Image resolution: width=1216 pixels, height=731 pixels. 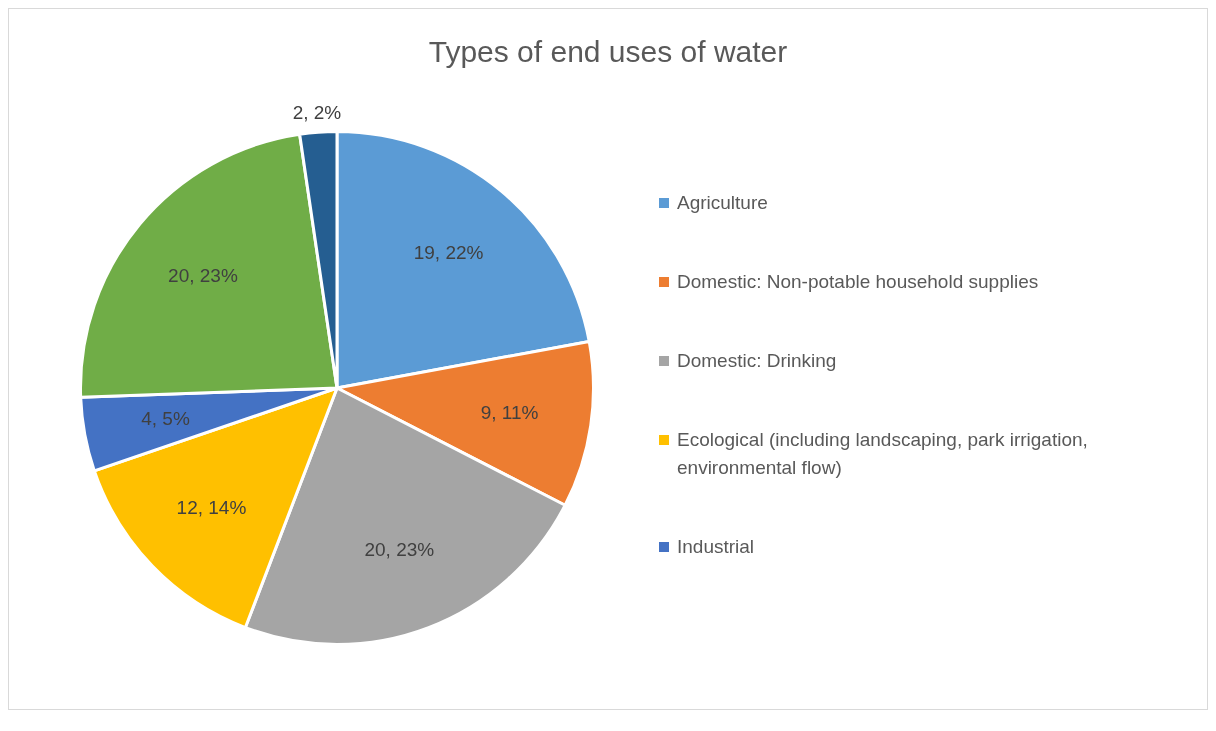 What do you see at coordinates (165, 418) in the screenshot?
I see `data-label: 4, 5%` at bounding box center [165, 418].